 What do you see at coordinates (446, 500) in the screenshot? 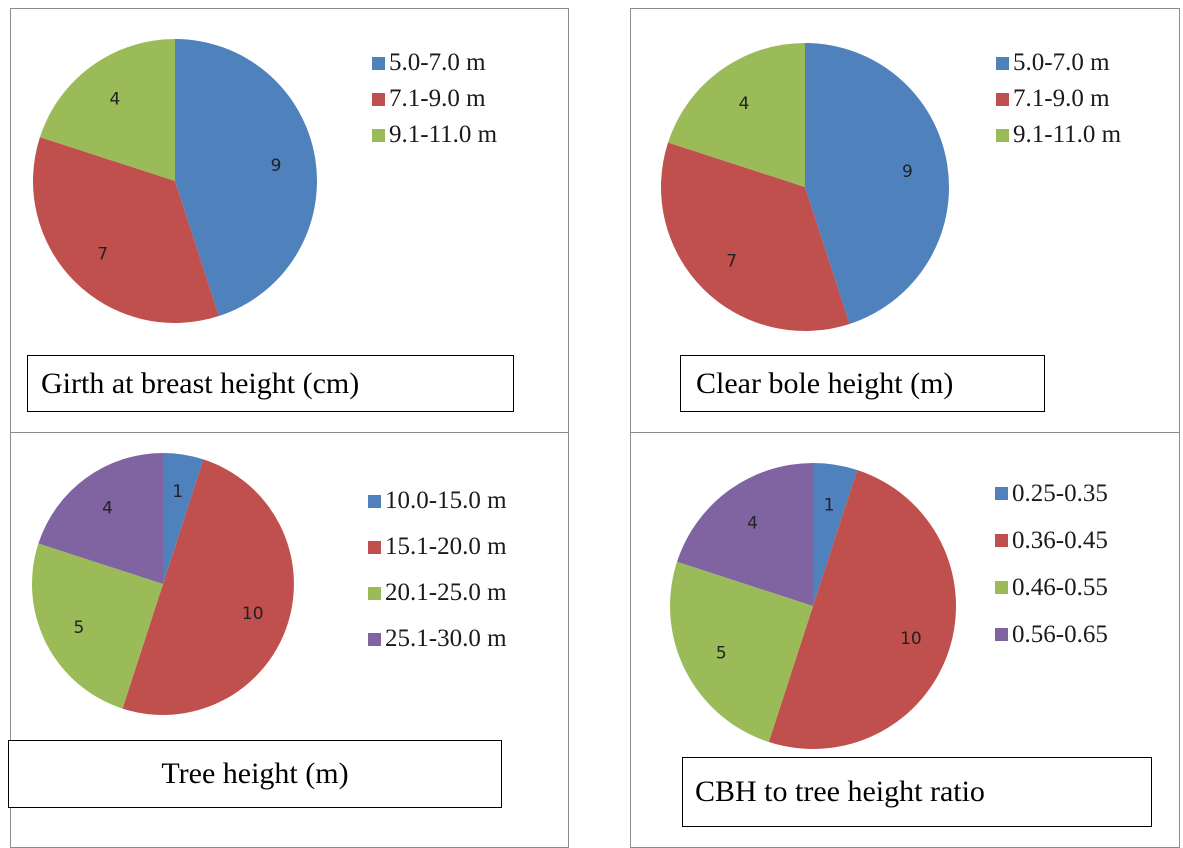
I see `legend-label: 10.0-15.0 m` at bounding box center [446, 500].